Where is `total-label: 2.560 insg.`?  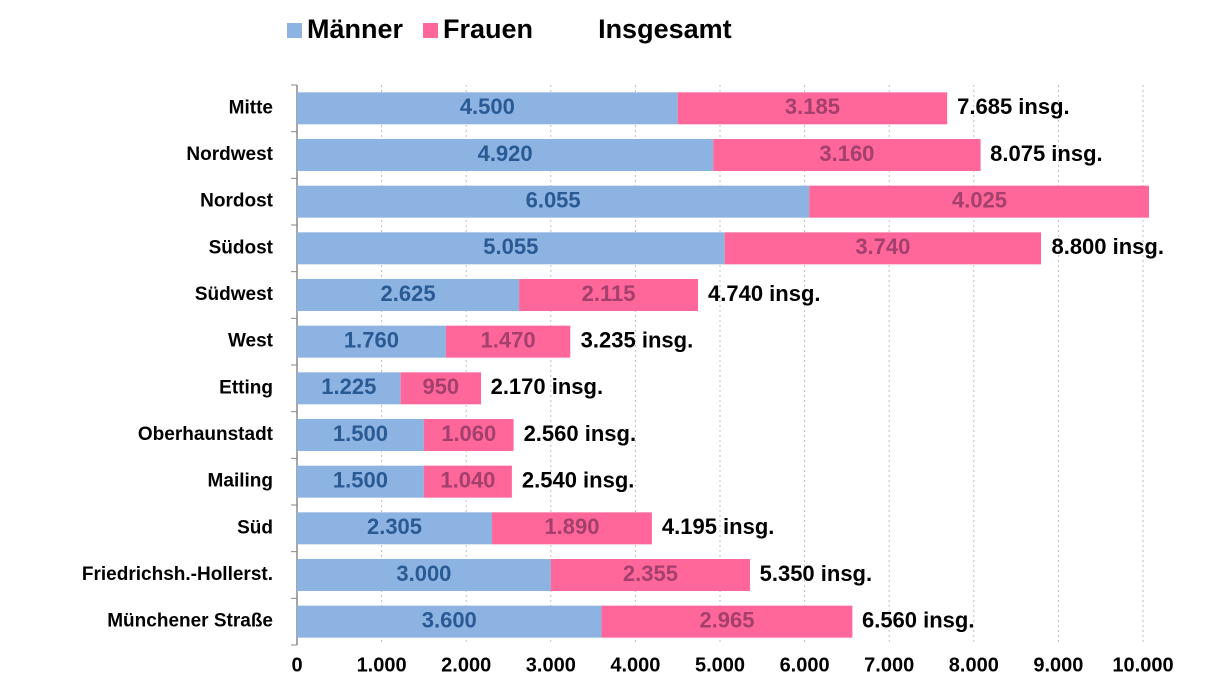 total-label: 2.560 insg. is located at coordinates (580, 433).